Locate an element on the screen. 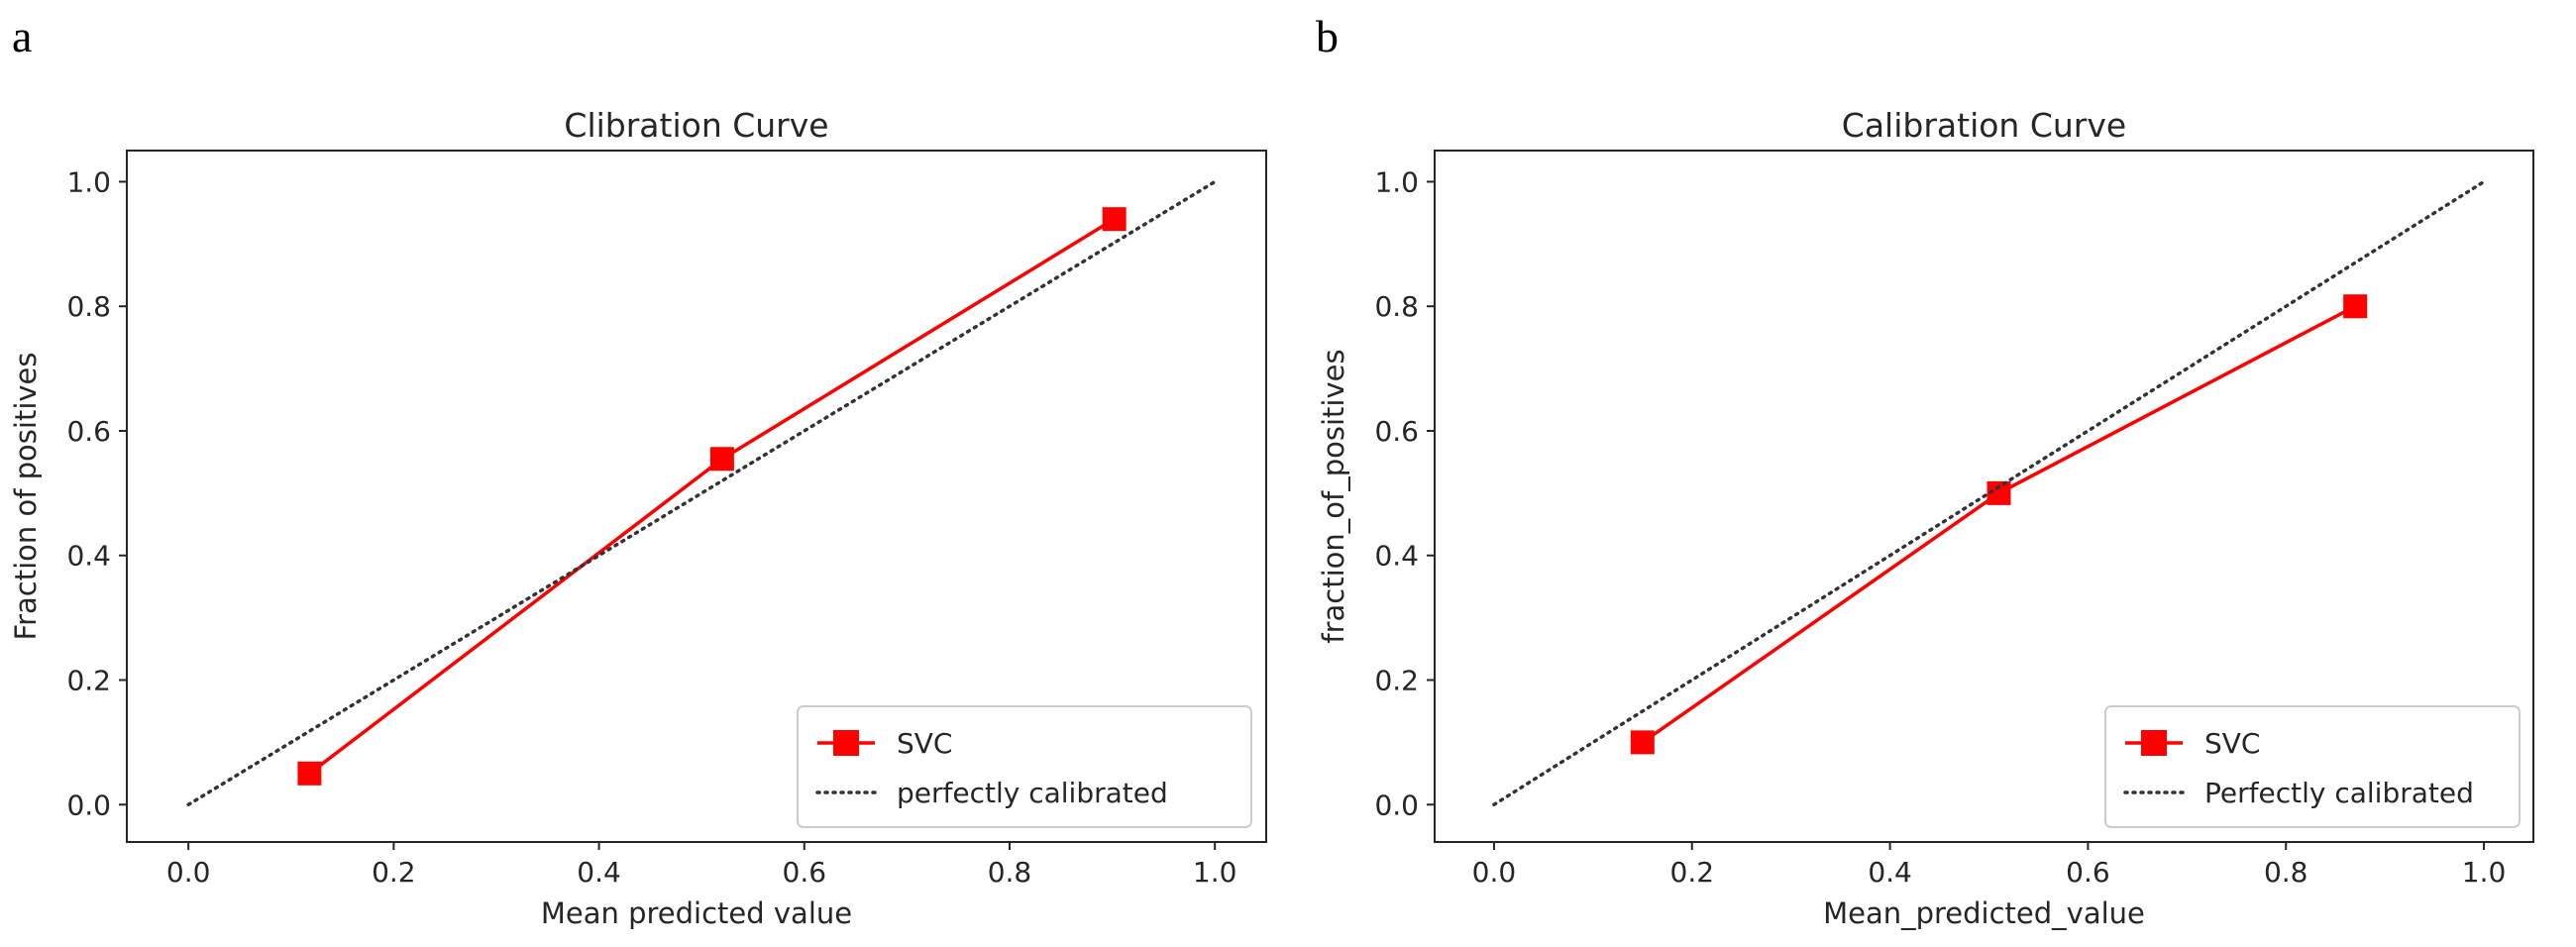  y-axis-label: Fraction of positives is located at coordinates (26, 496).